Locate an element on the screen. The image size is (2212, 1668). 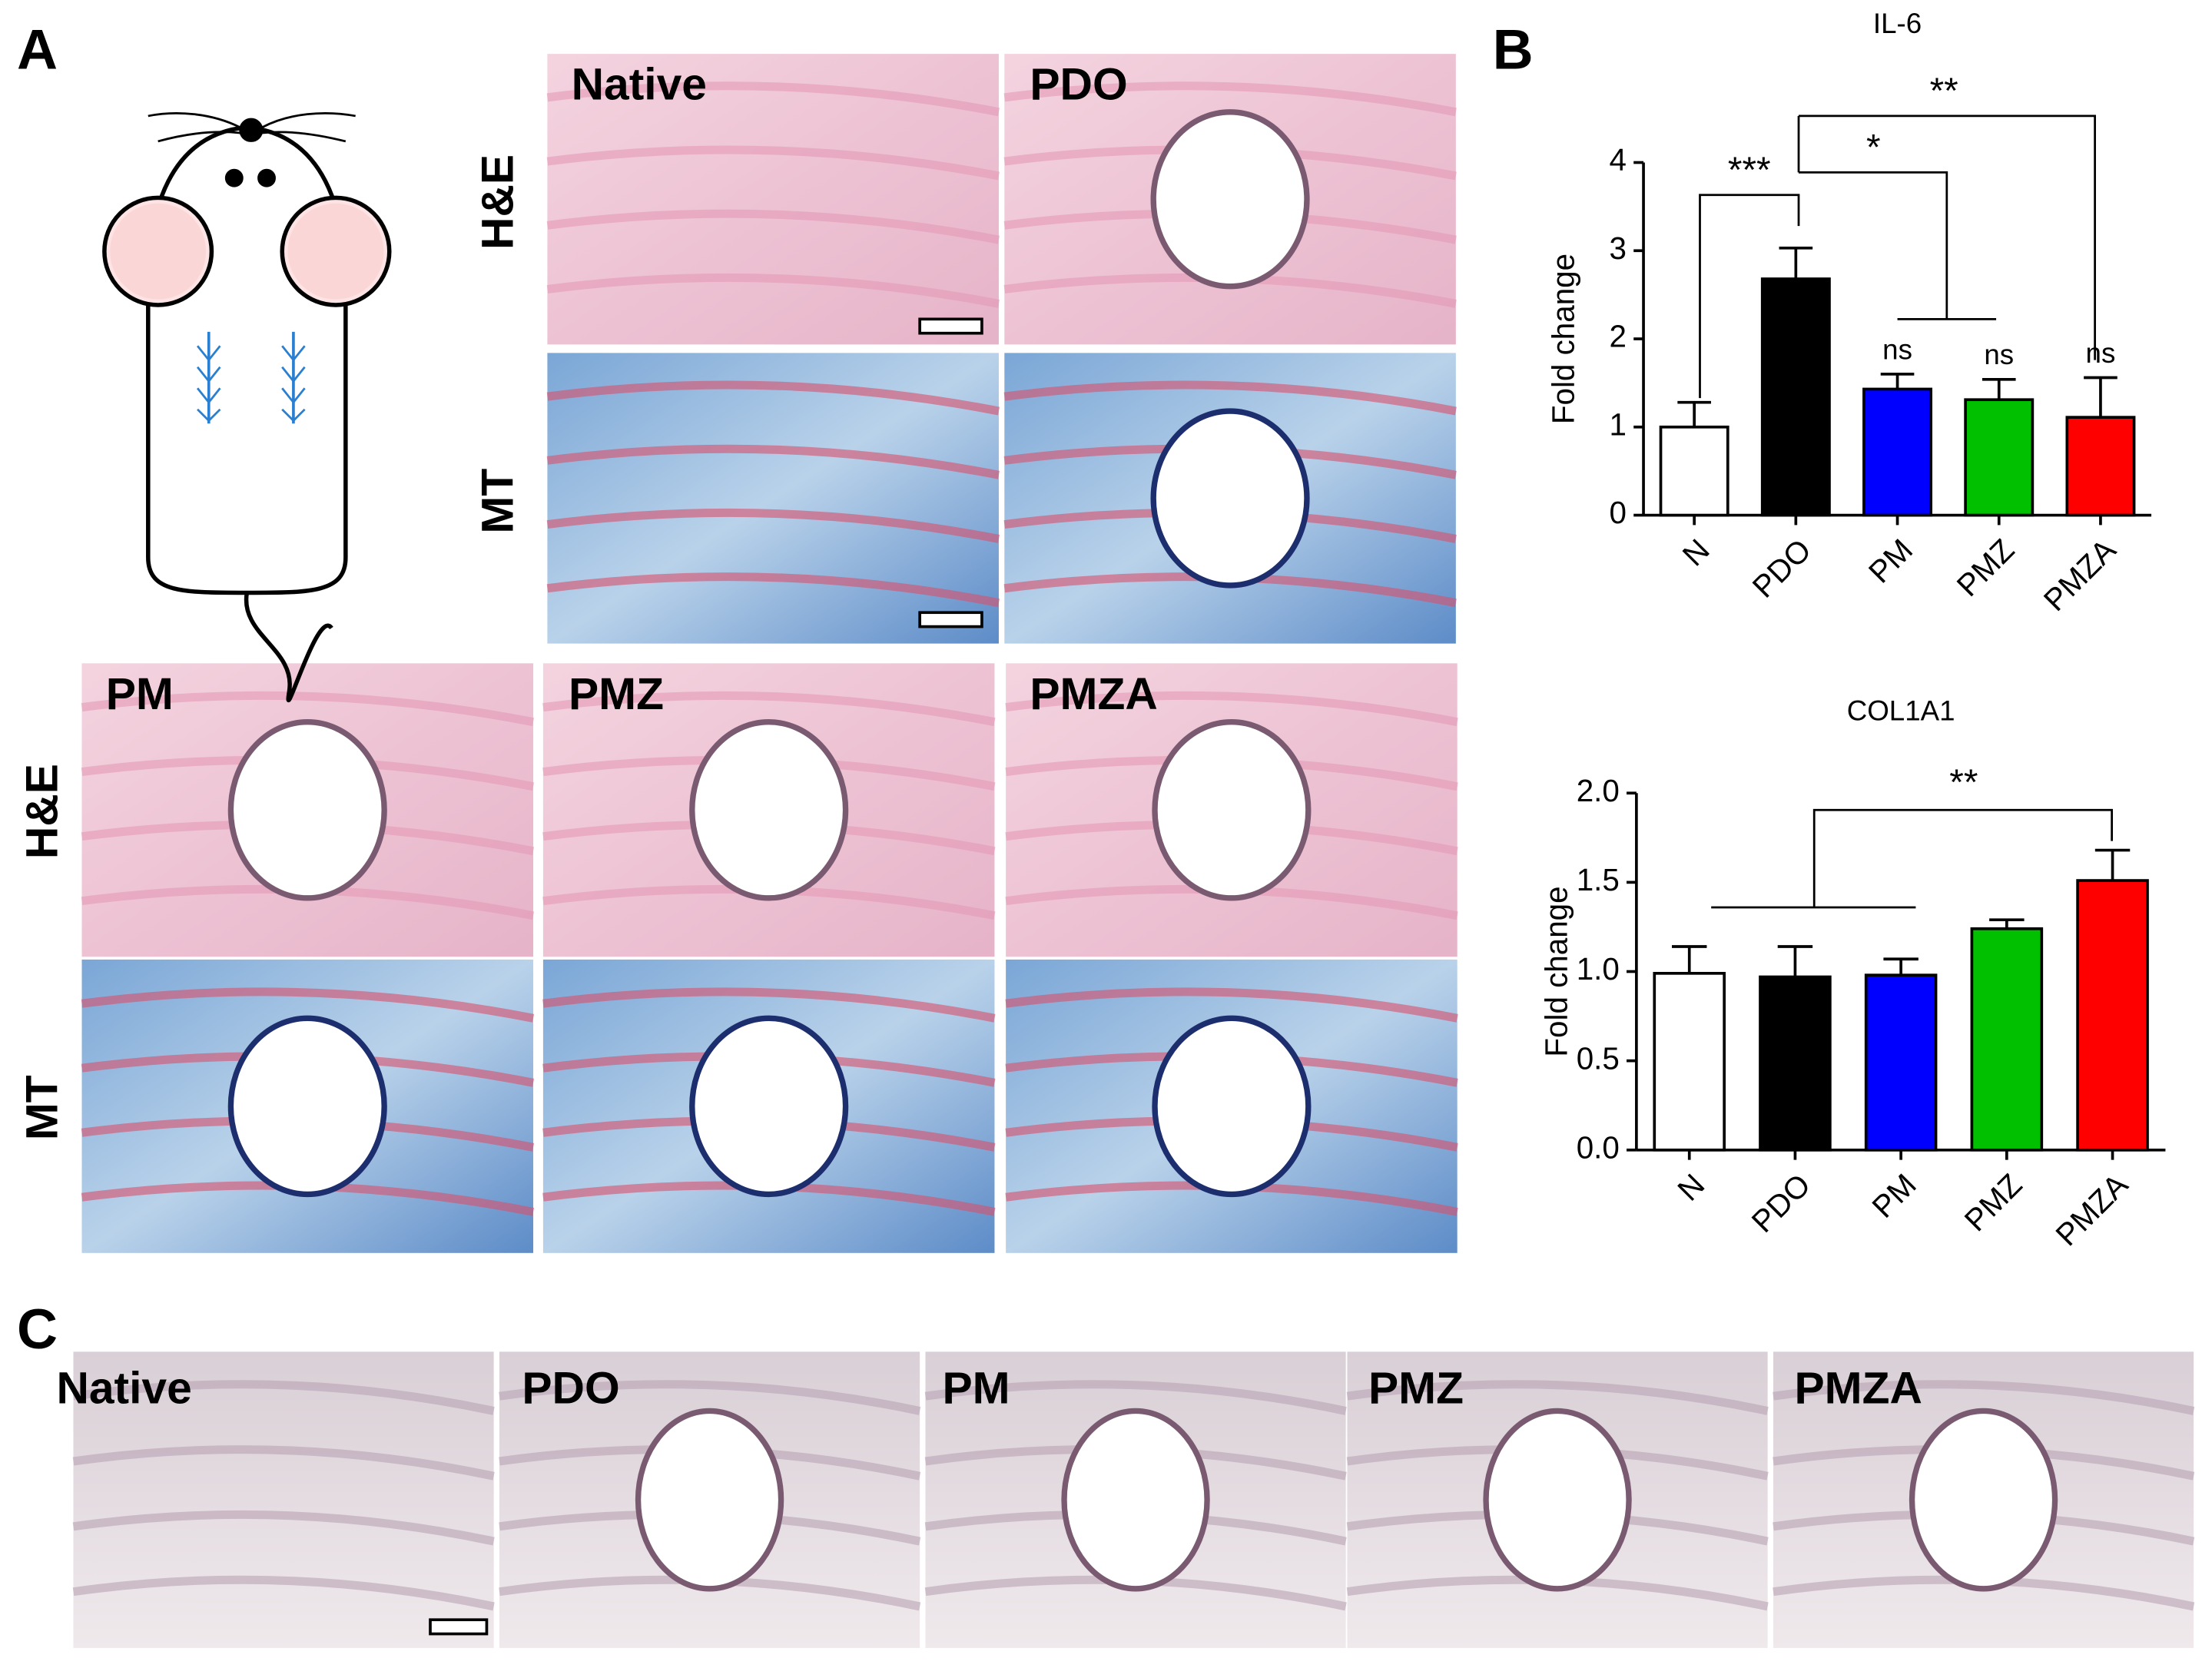
x-tick-label: PM is located at coordinates (1893, 1196).